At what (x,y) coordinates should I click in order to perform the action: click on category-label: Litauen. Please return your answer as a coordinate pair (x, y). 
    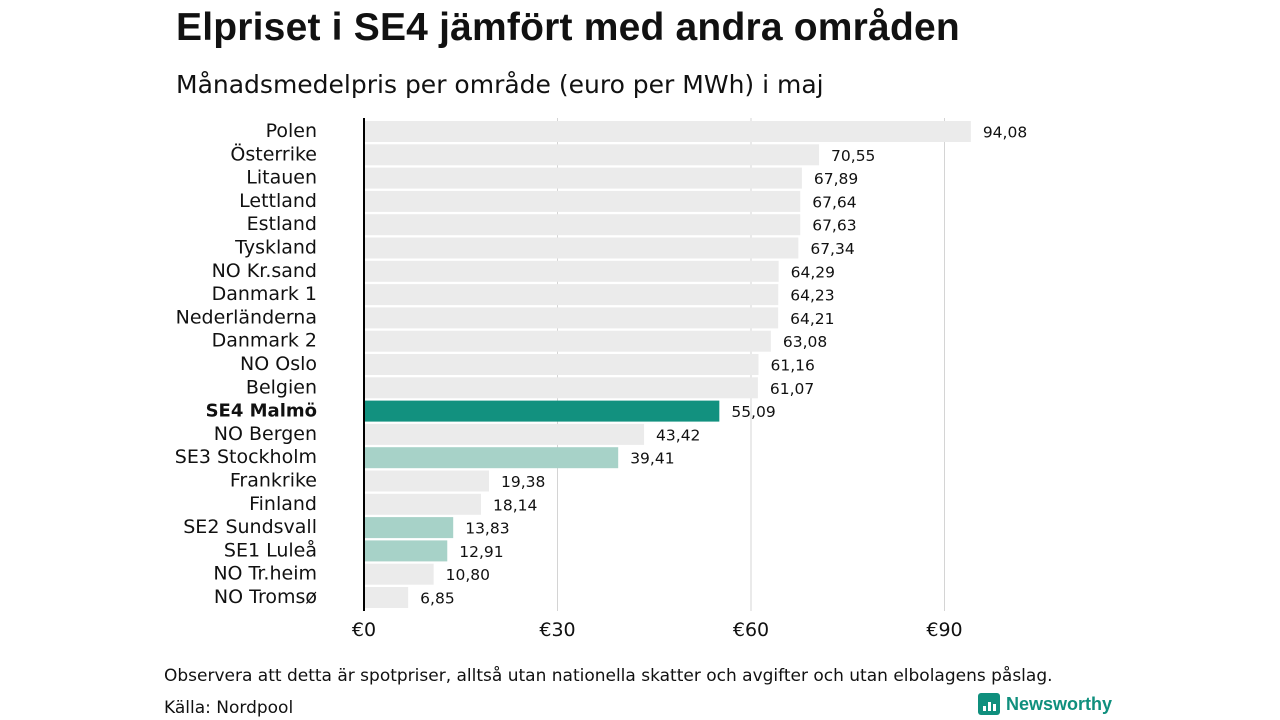
    Looking at the image, I should click on (281, 178).